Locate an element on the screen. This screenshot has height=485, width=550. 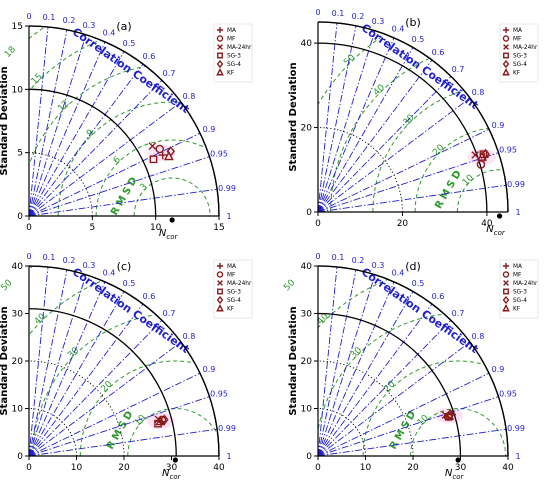
x-tick-label: 10 is located at coordinates (77, 468).